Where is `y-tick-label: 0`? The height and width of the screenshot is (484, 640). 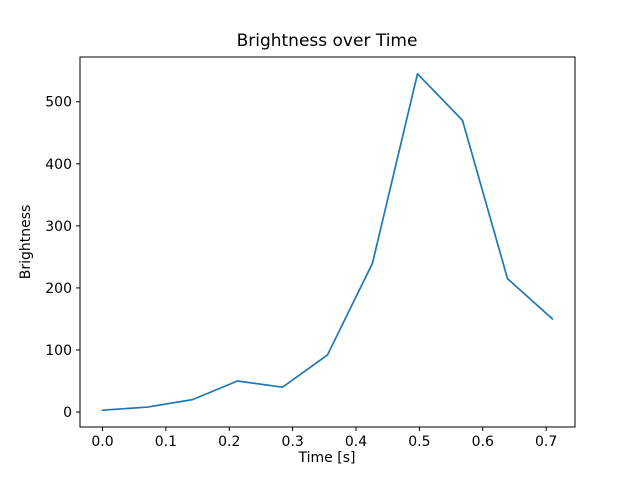
y-tick-label: 0 is located at coordinates (67, 413).